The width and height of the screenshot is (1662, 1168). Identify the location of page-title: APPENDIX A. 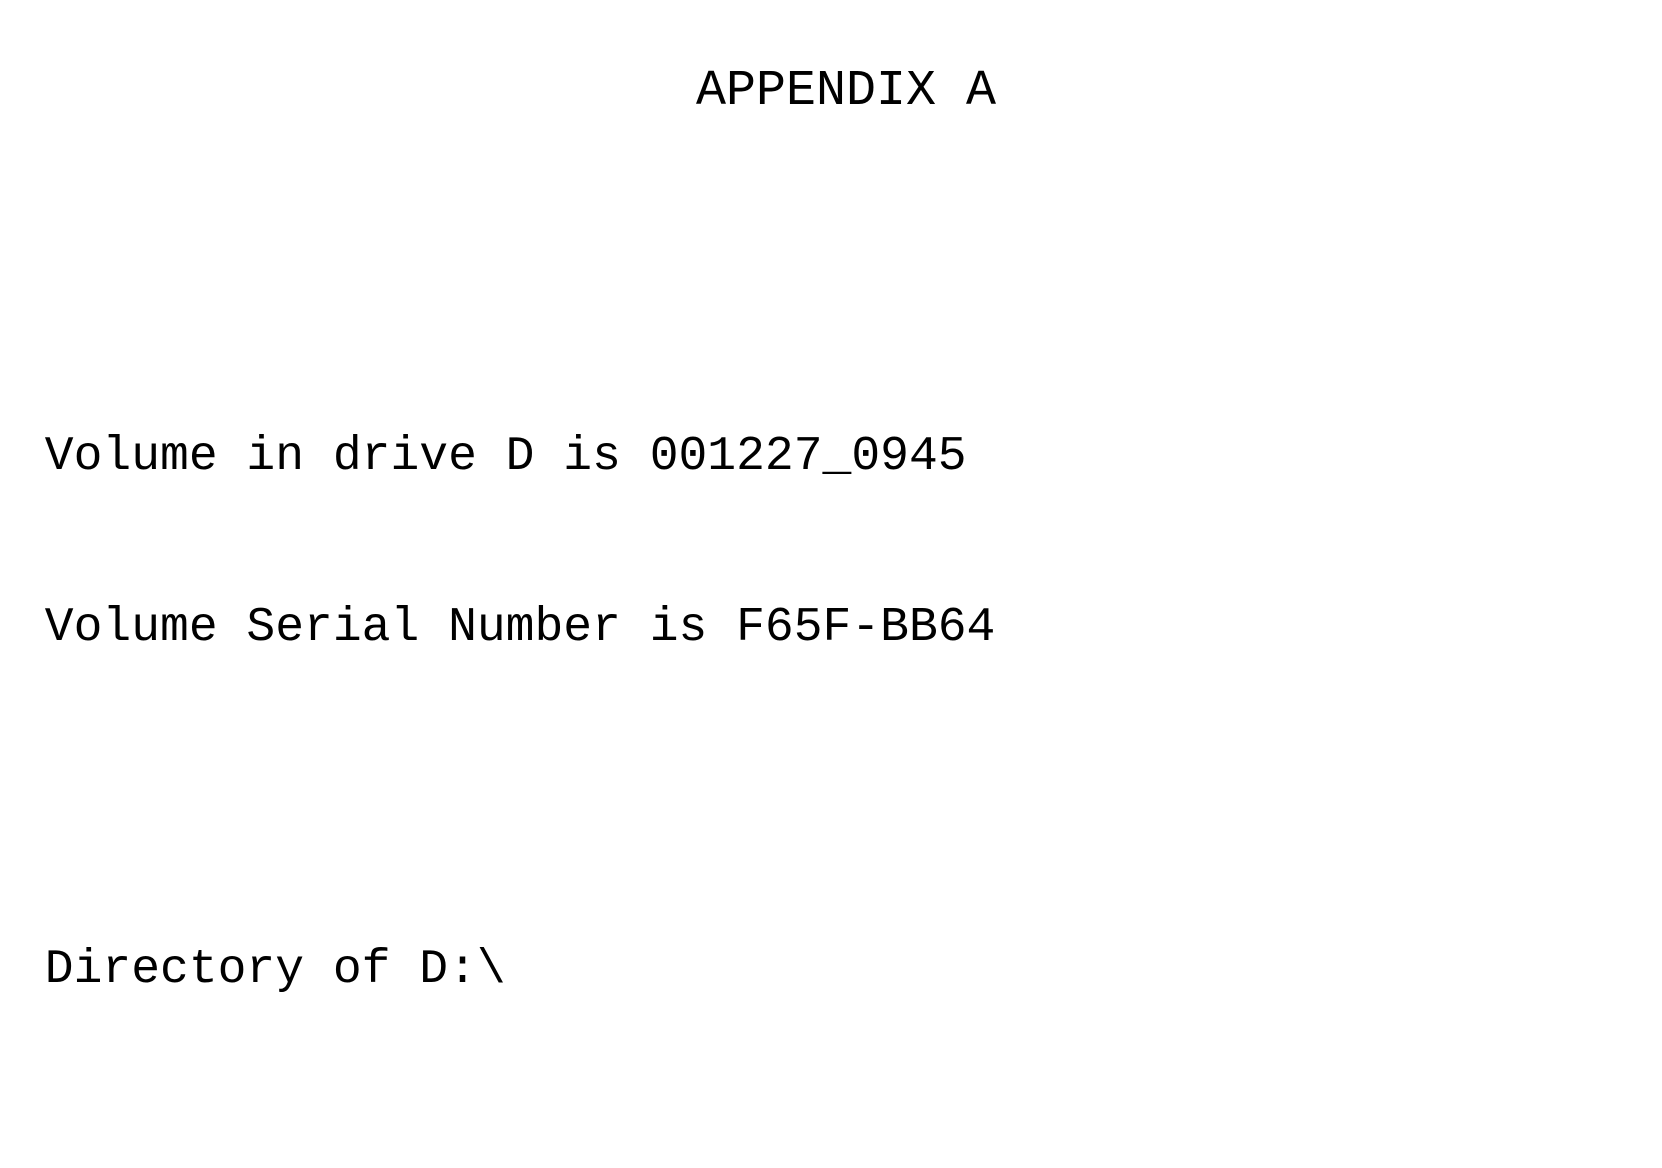
(846, 91).